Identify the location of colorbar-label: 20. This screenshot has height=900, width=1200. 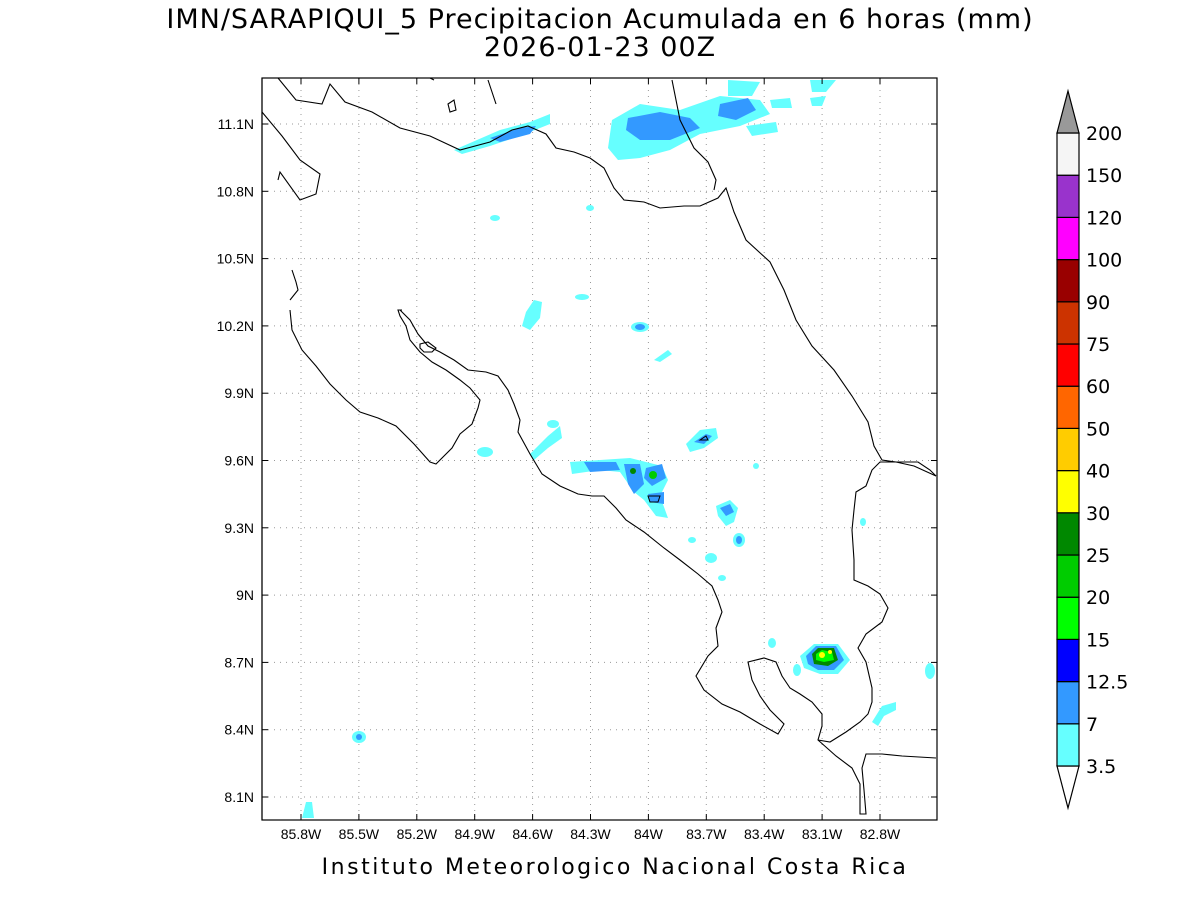
(1098, 598).